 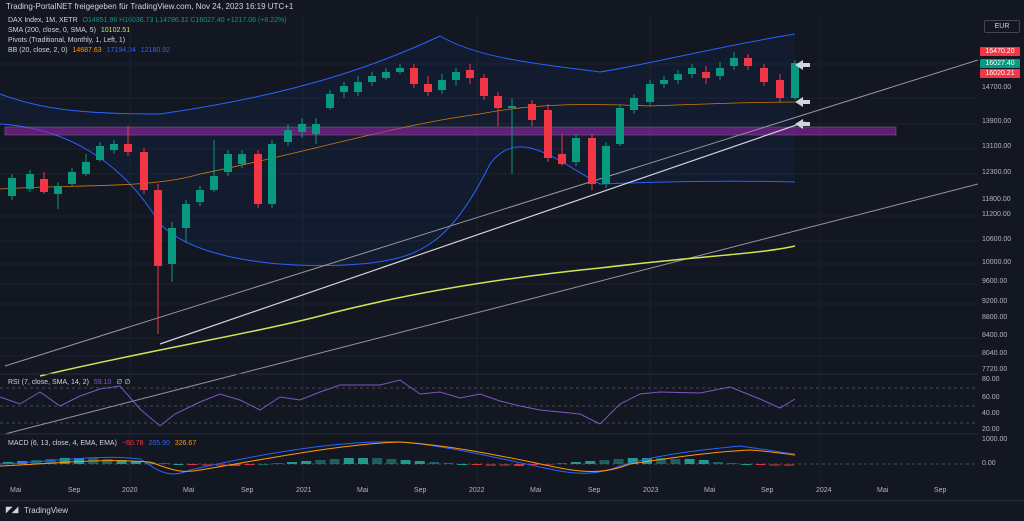 I want to click on bb-upper-line, so click(x=398, y=74).